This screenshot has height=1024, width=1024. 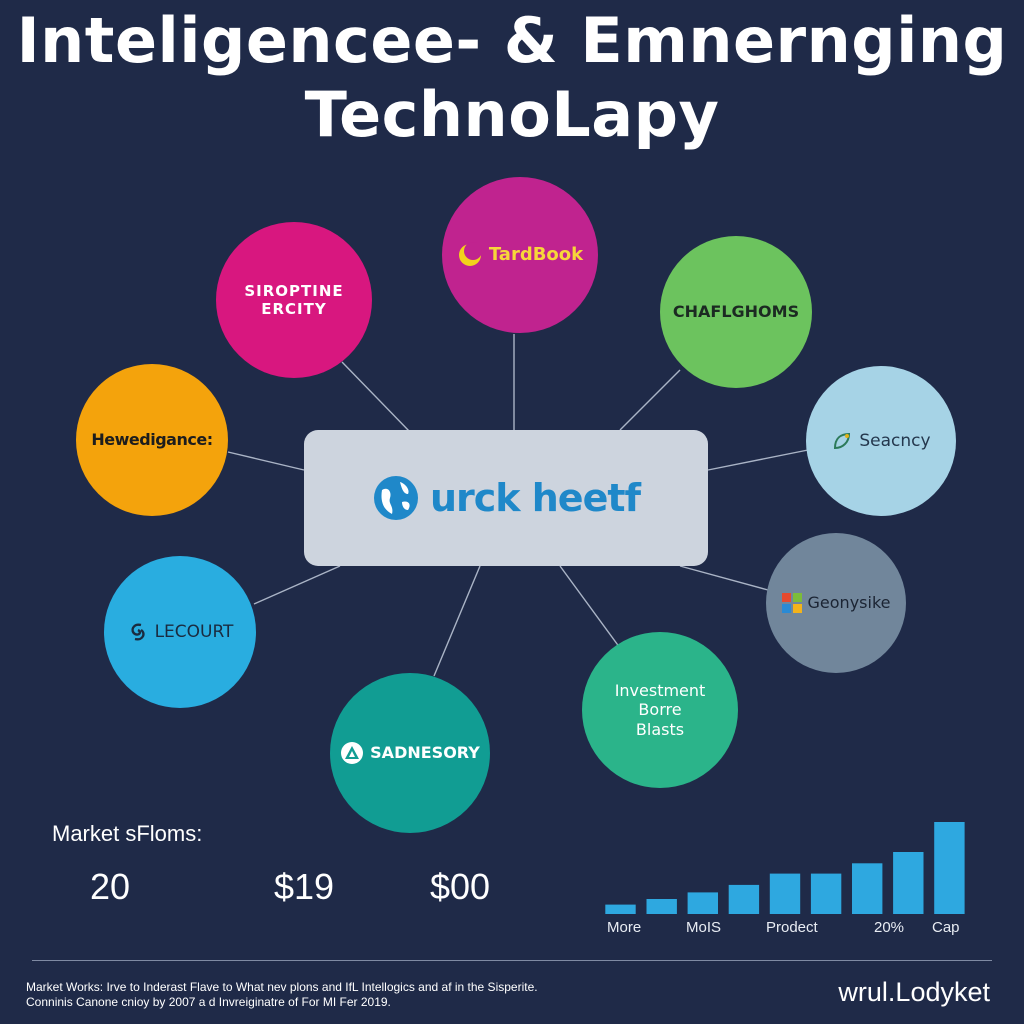 I want to click on bubble-left-label: Hewedigance:, so click(x=152, y=440).